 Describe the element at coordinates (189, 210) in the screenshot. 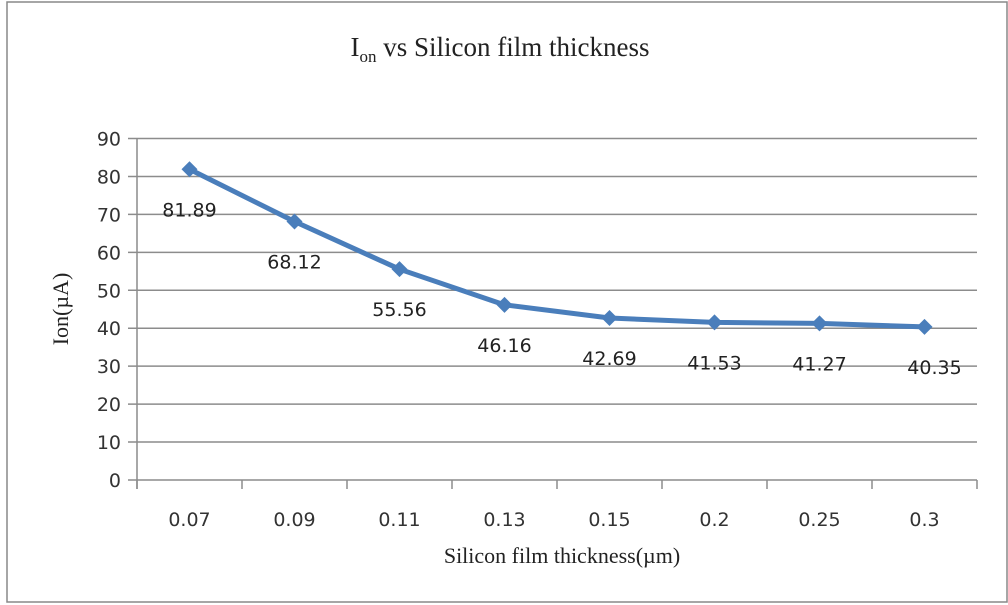

I see `data-label: 81.89` at that location.